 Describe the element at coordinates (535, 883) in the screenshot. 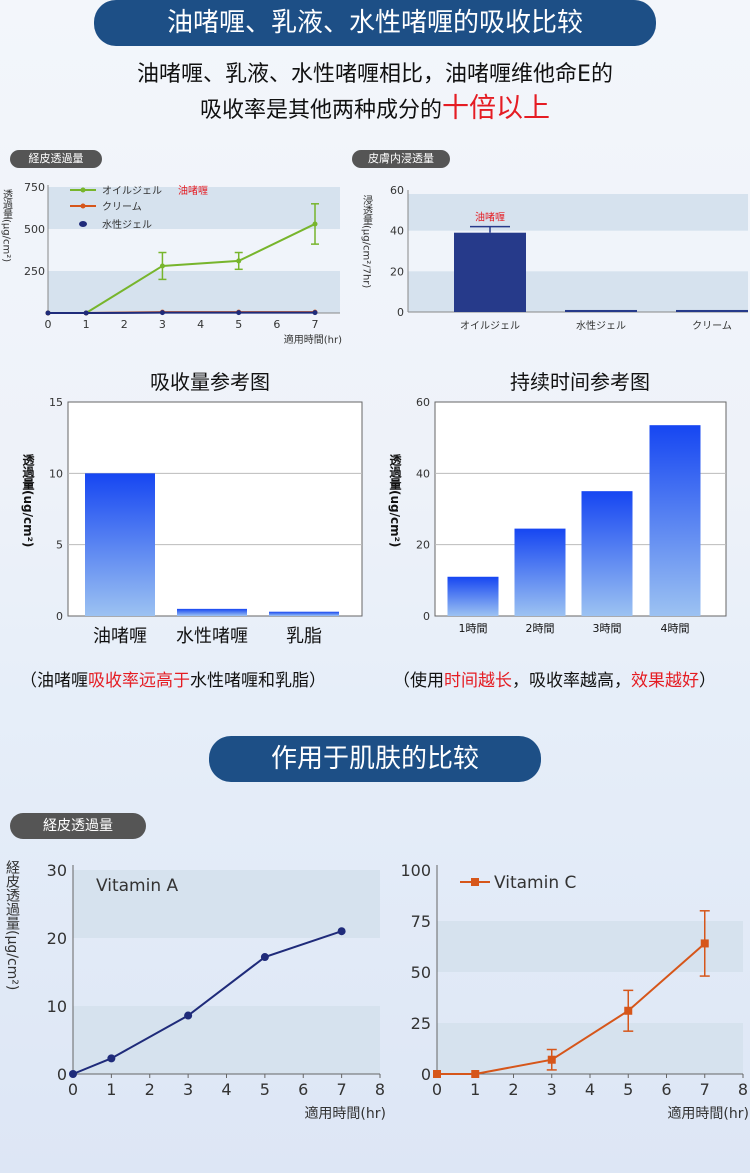

I see `legend-label: Vitamin C` at that location.